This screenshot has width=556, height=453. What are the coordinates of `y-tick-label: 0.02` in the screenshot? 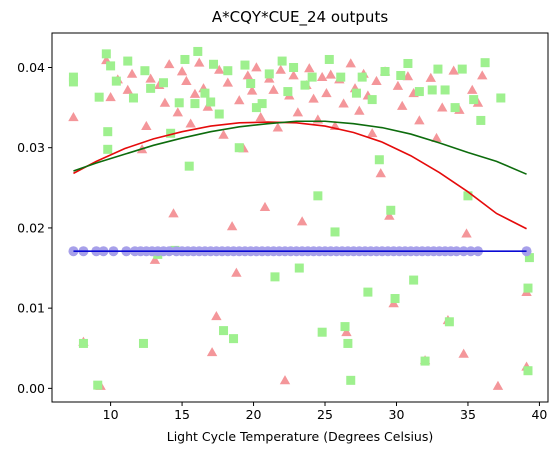 It's located at (31, 227).